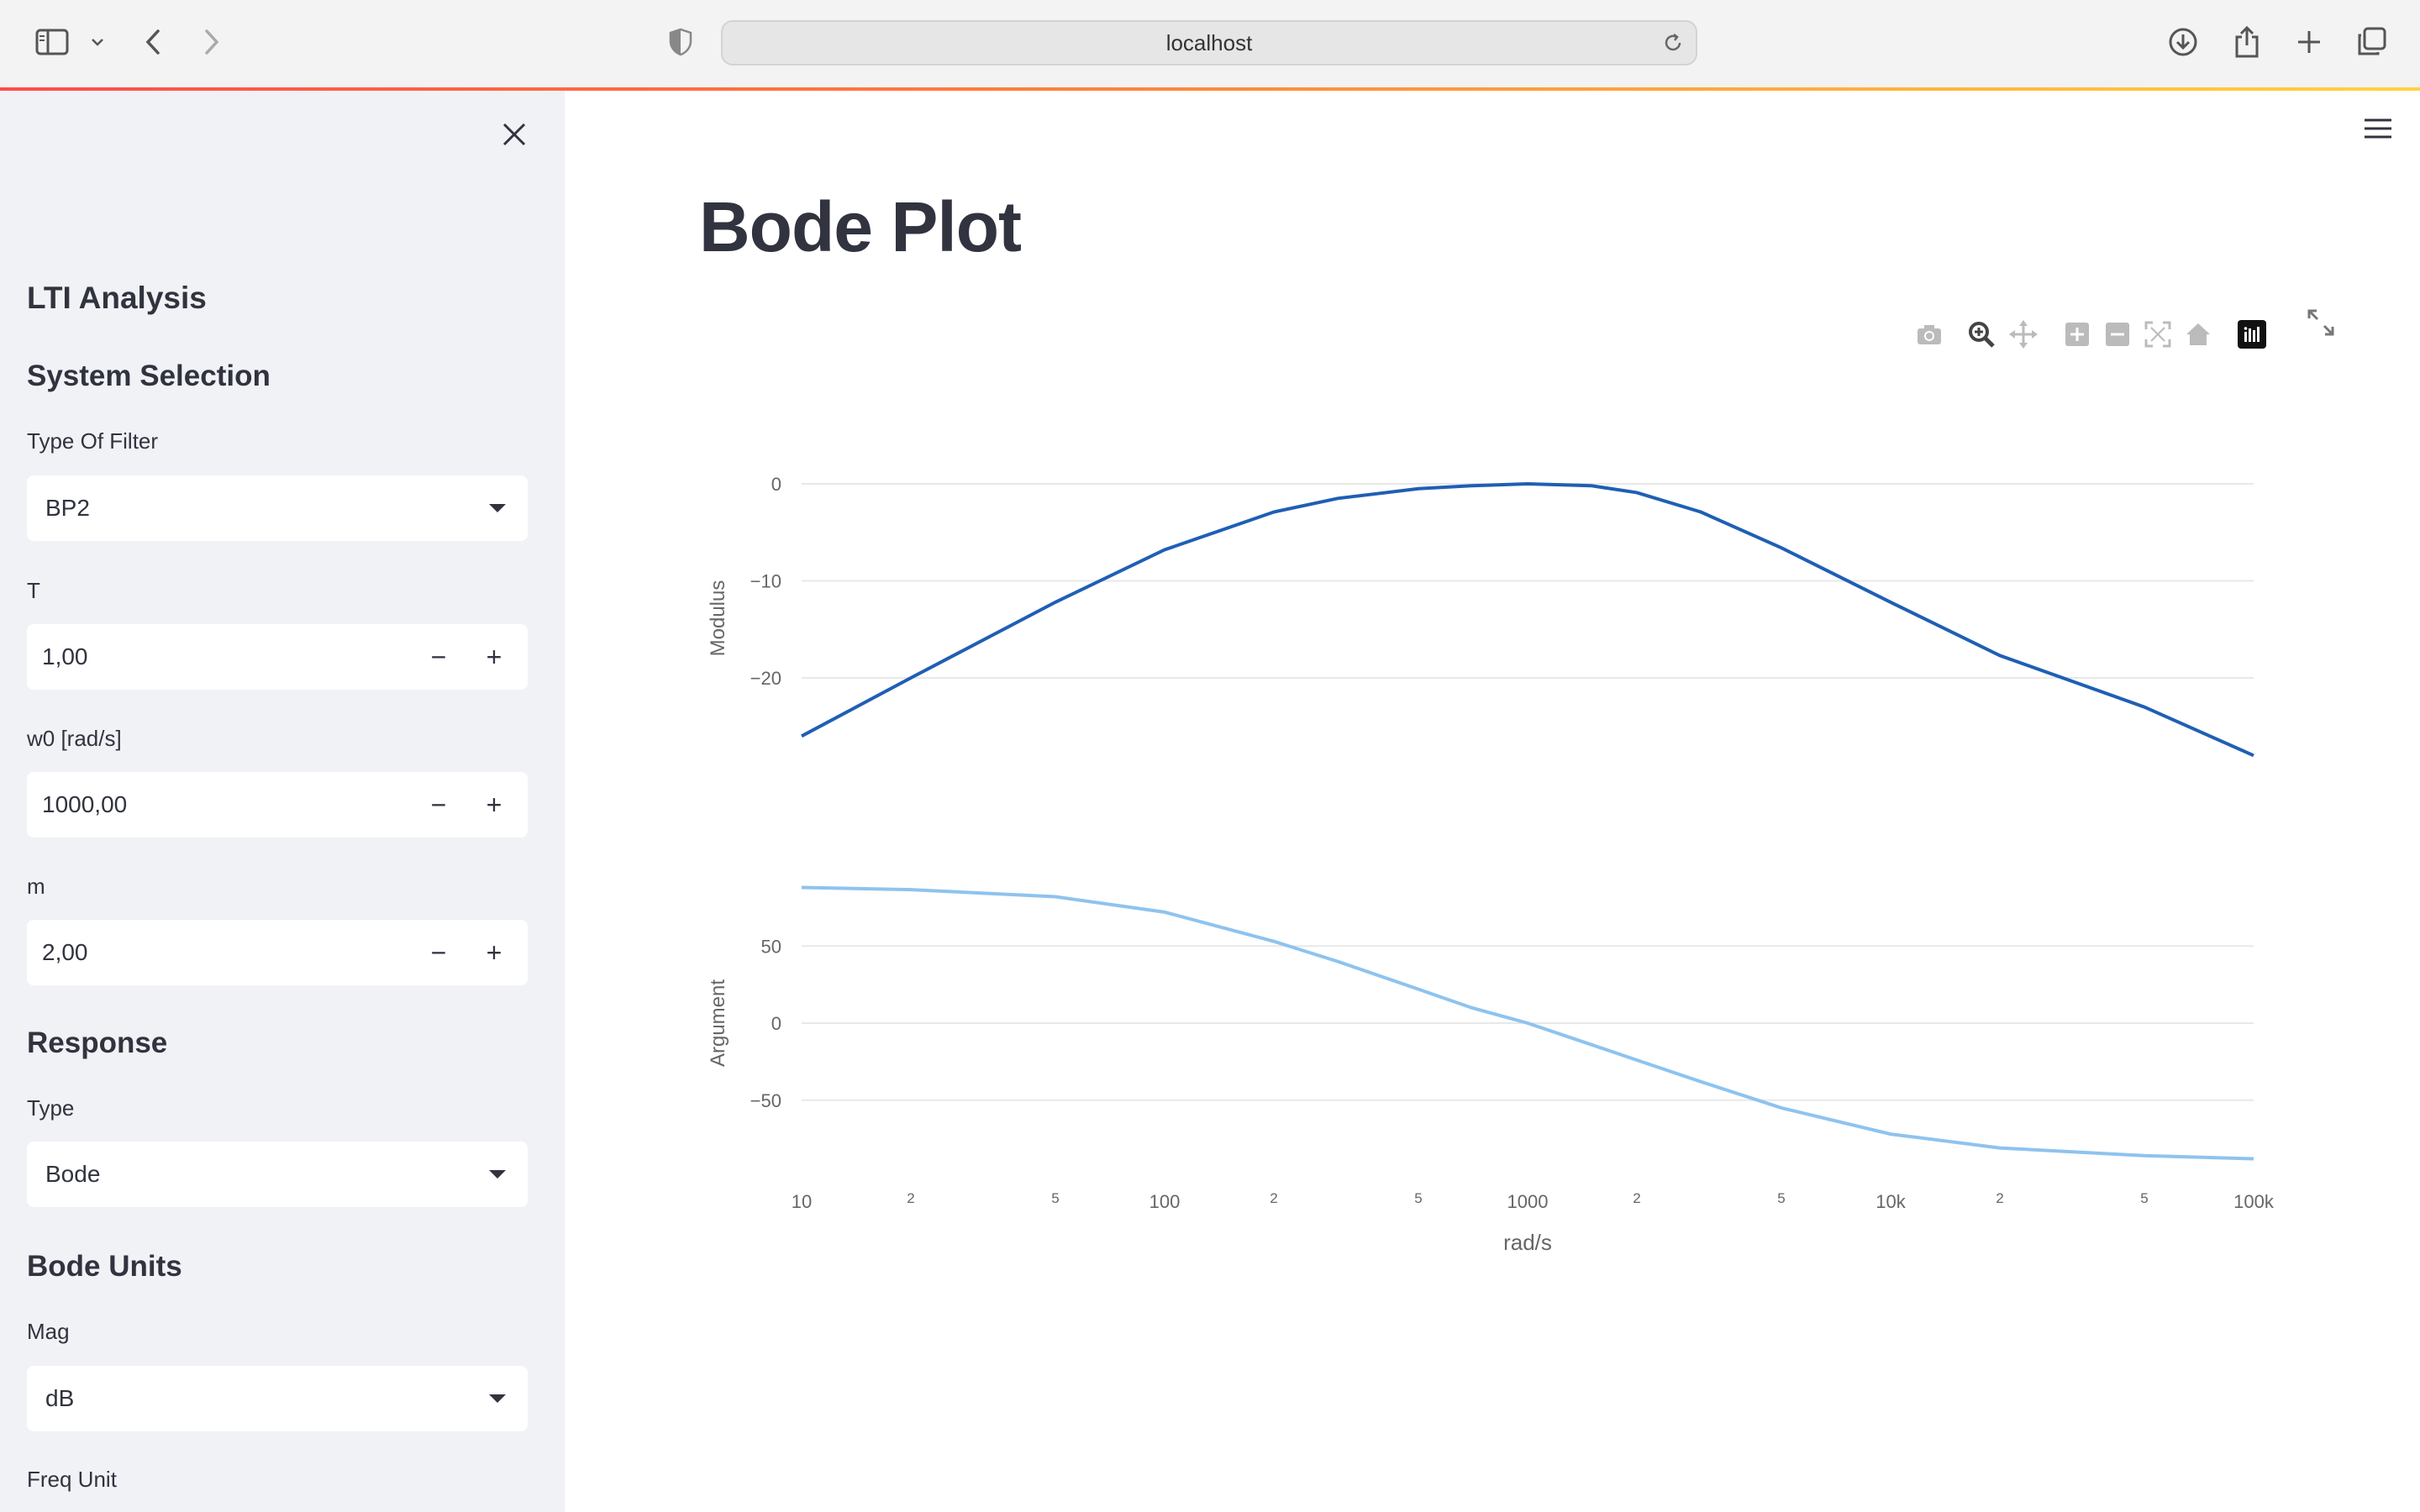 The image size is (2420, 1512). I want to click on reset-axes-home-icon, so click(2198, 334).